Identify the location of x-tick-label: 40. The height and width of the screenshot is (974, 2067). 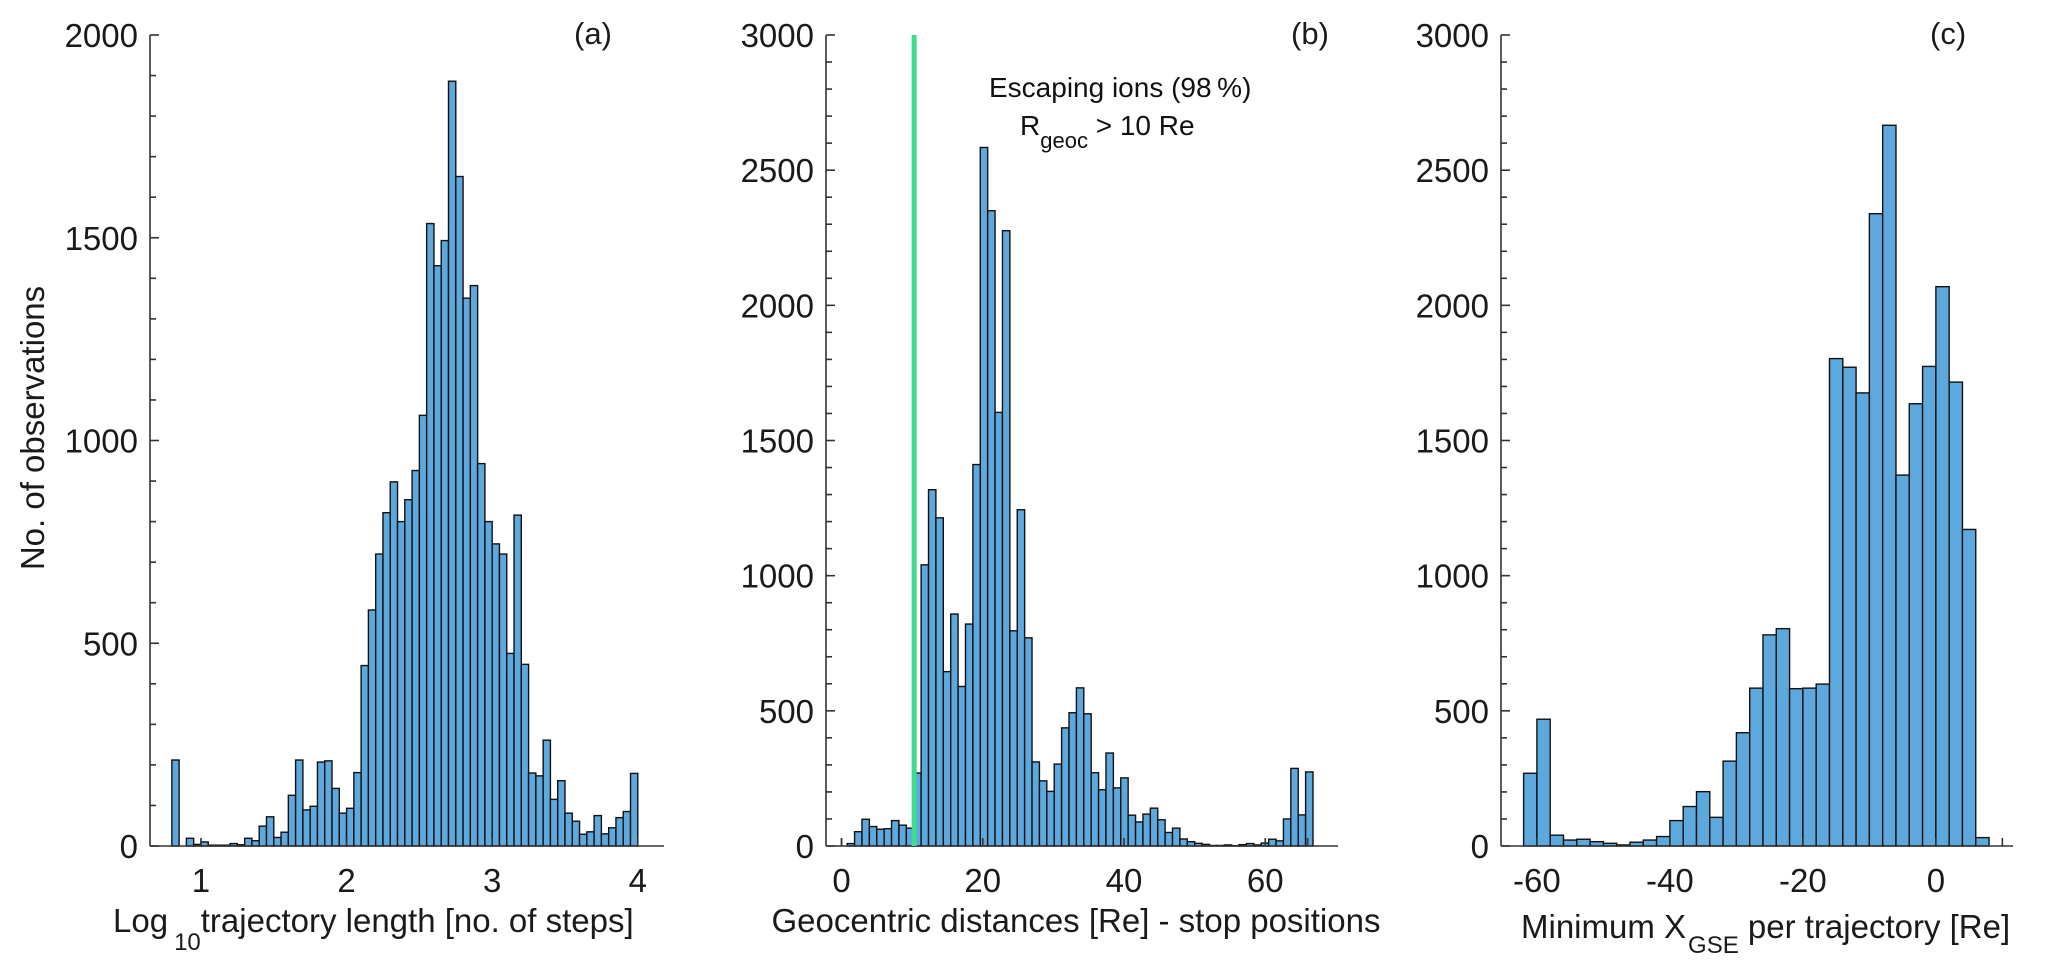
(1124, 880).